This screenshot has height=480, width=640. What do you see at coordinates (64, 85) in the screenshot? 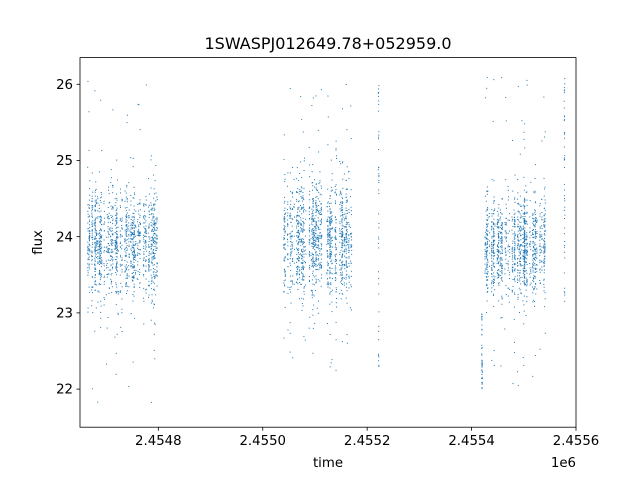
I see `y-tick-label: 26` at bounding box center [64, 85].